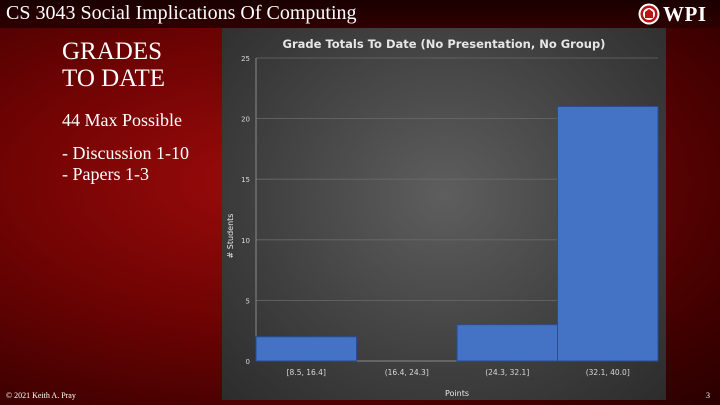  I want to click on y-tick-label: 20, so click(245, 120).